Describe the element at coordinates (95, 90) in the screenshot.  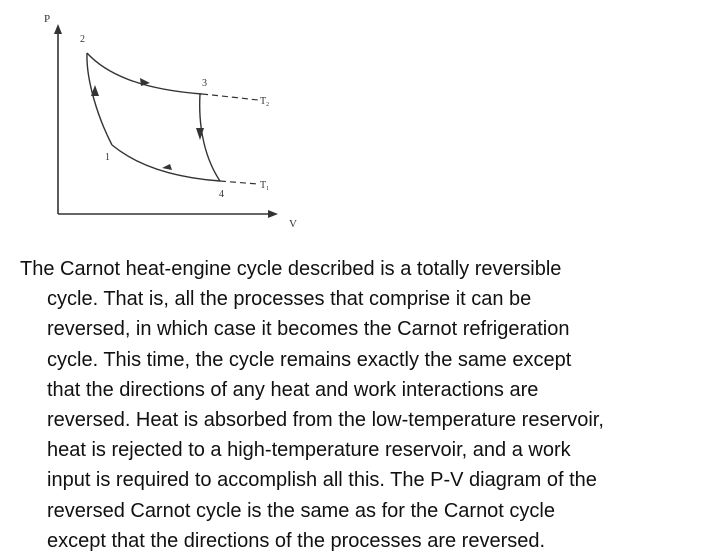
I see `arrow-1-2-icon` at that location.